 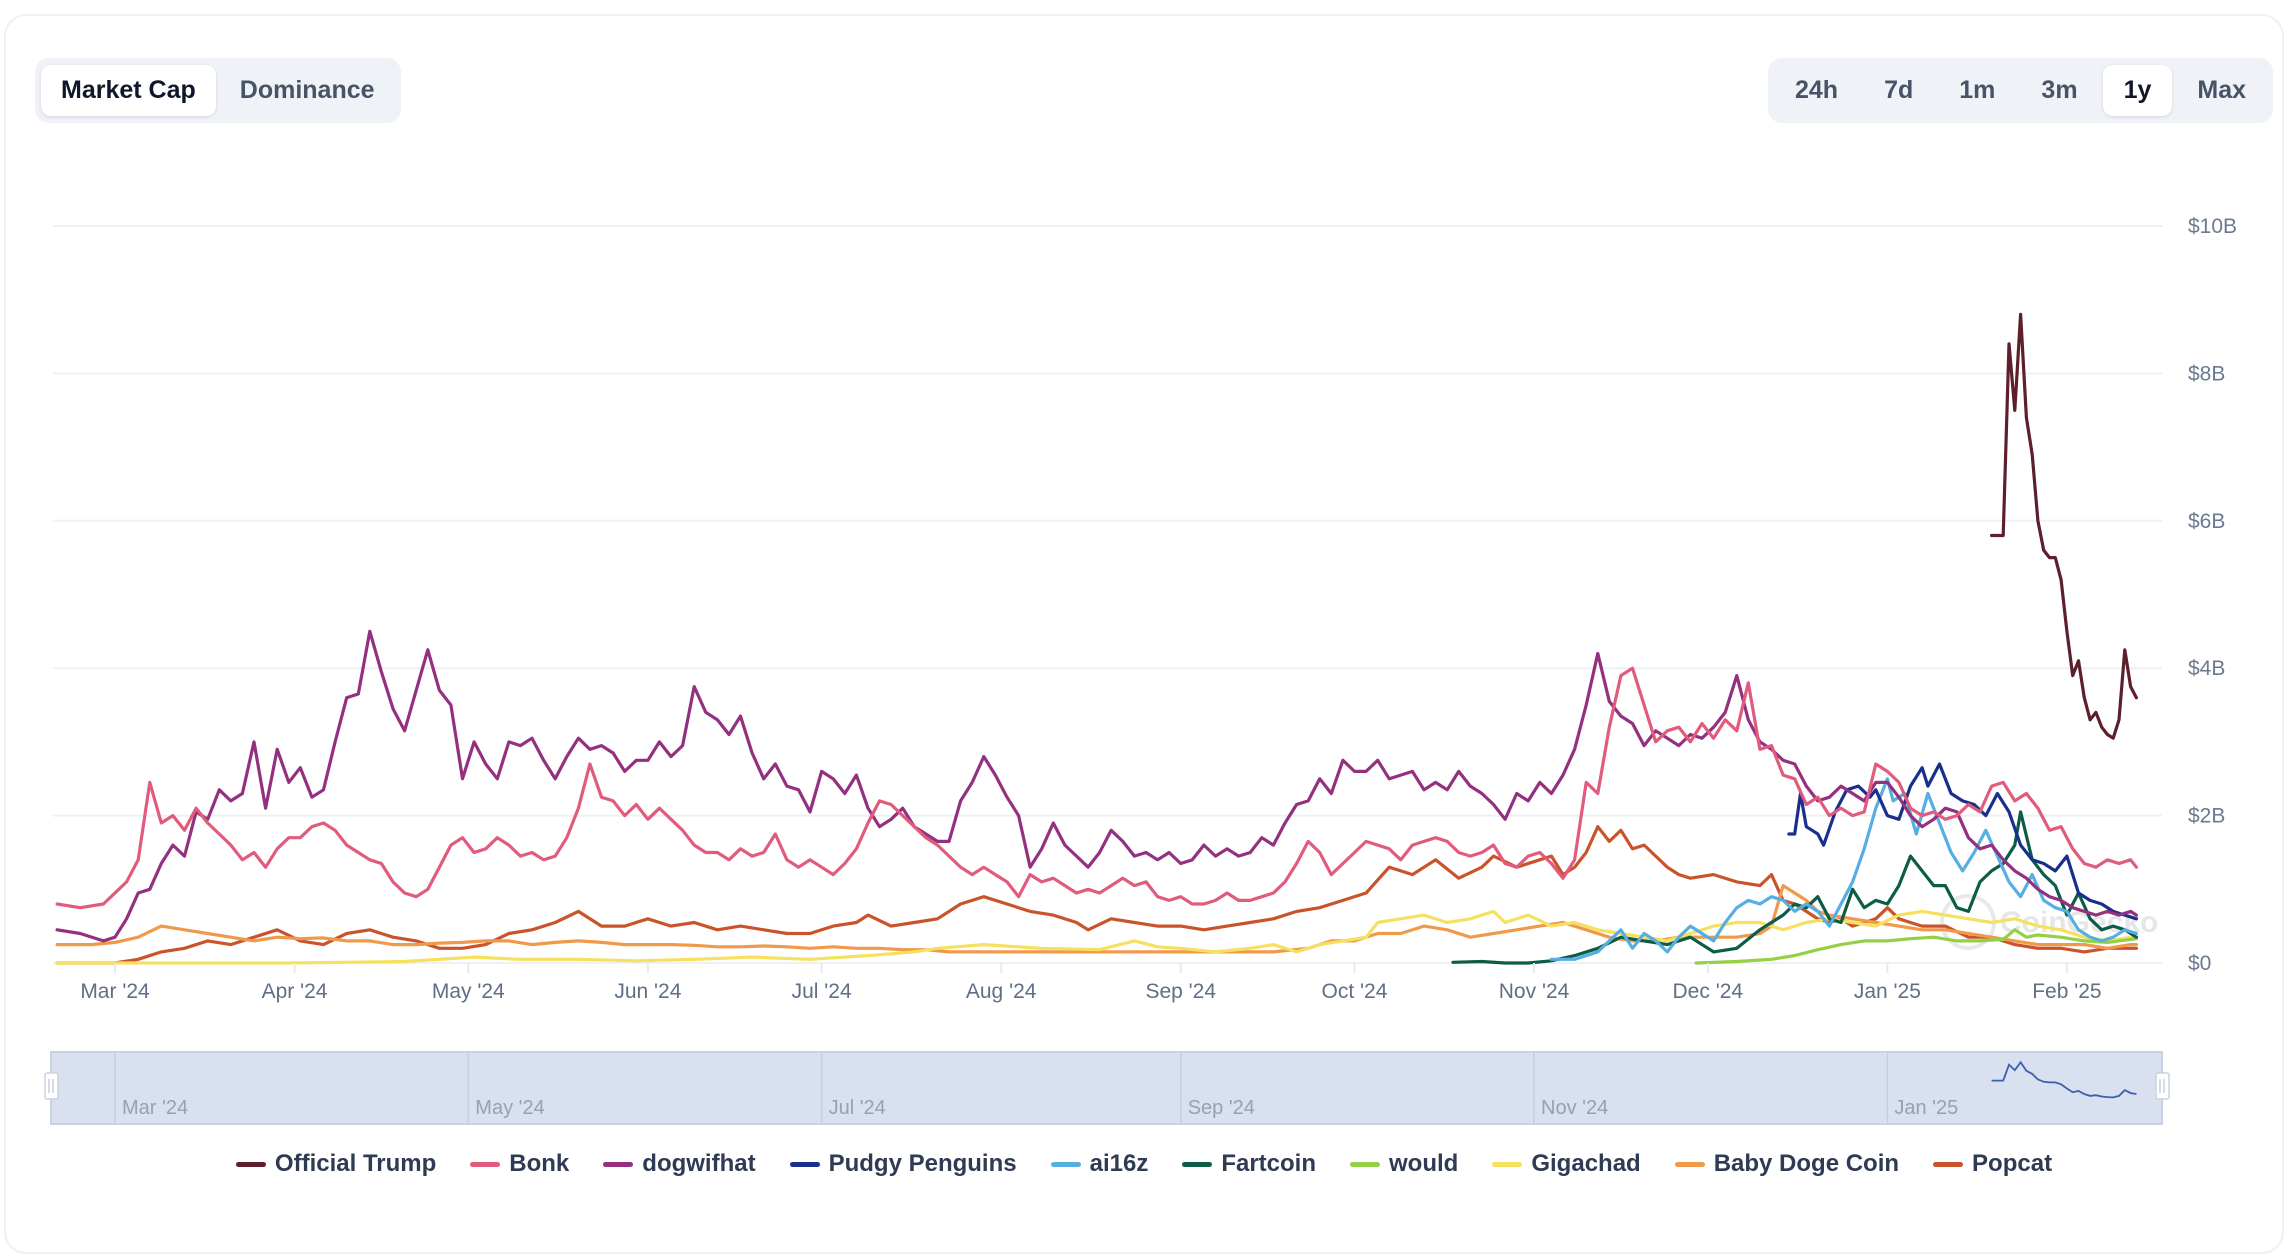 What do you see at coordinates (822, 991) in the screenshot?
I see `x-tick-label: Jul '24` at bounding box center [822, 991].